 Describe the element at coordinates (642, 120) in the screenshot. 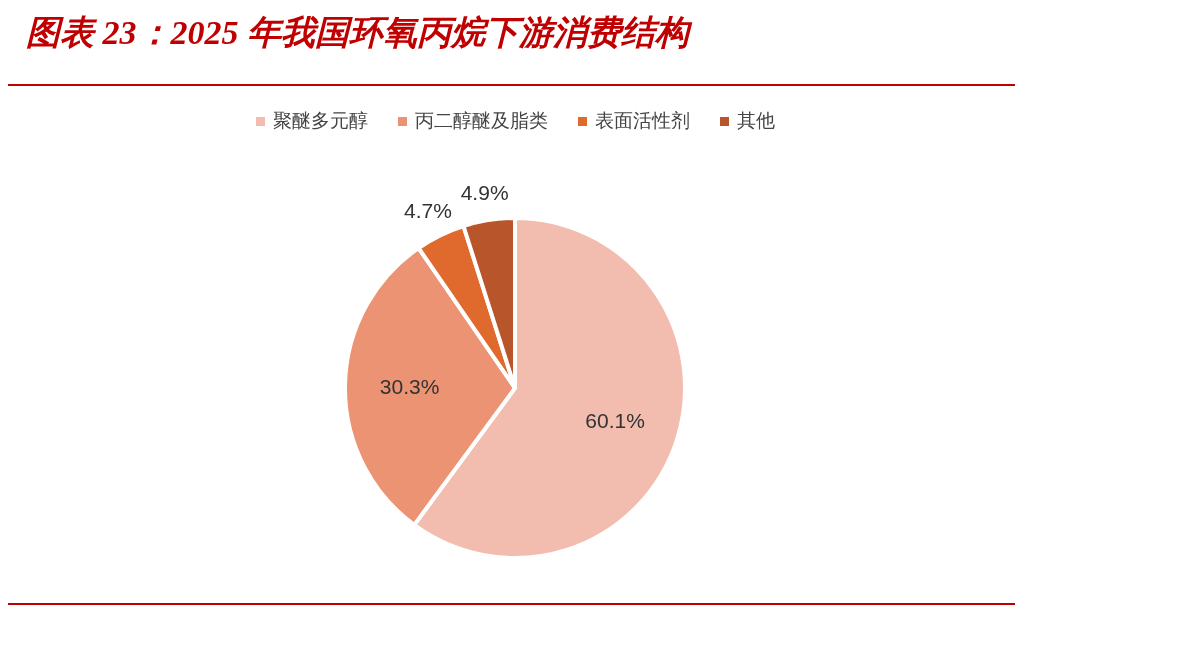

I see `legend-label: 表面活性剂` at that location.